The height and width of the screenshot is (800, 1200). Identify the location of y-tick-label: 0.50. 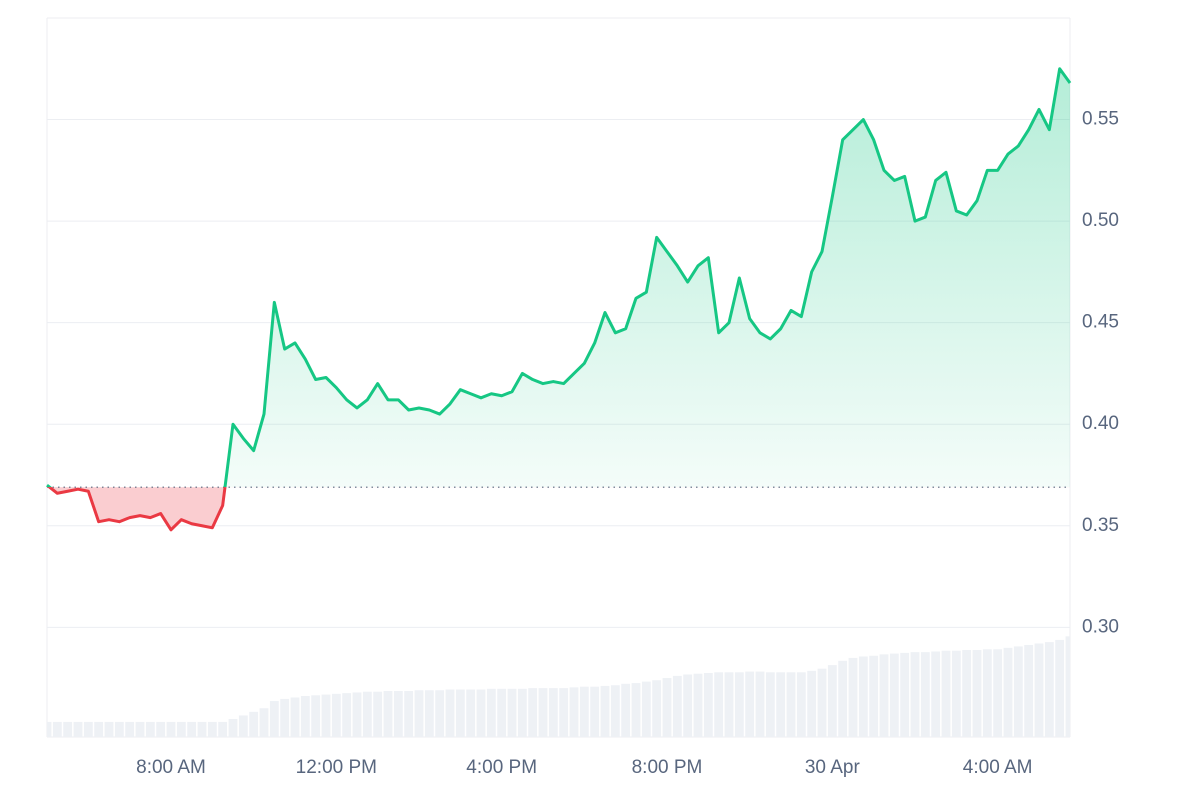
(1100, 220).